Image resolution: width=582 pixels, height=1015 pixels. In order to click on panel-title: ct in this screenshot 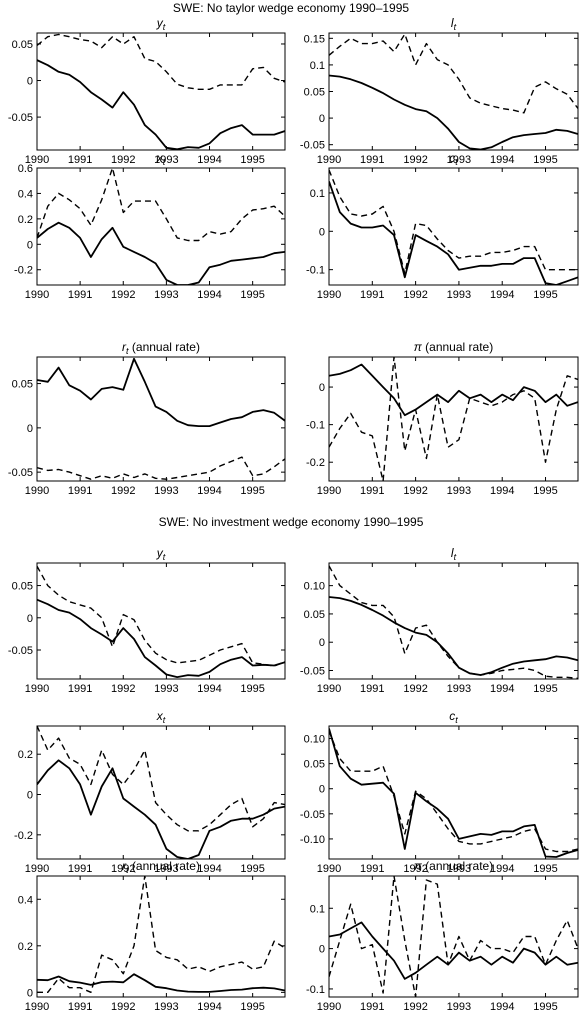, I will do `click(453, 717)`.